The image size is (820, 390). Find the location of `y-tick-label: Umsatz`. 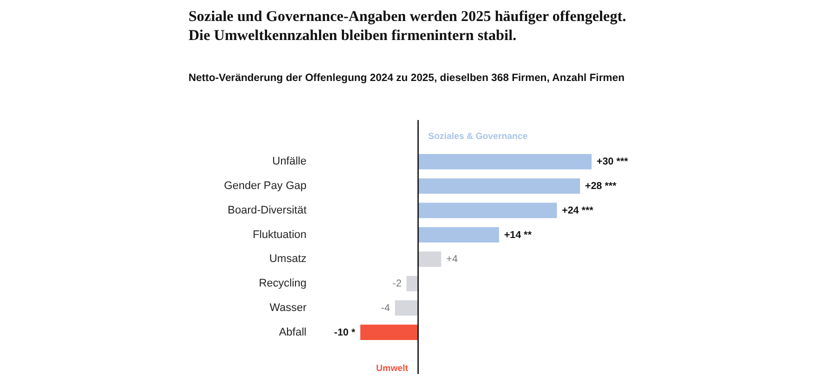

y-tick-label: Umsatz is located at coordinates (287, 259).